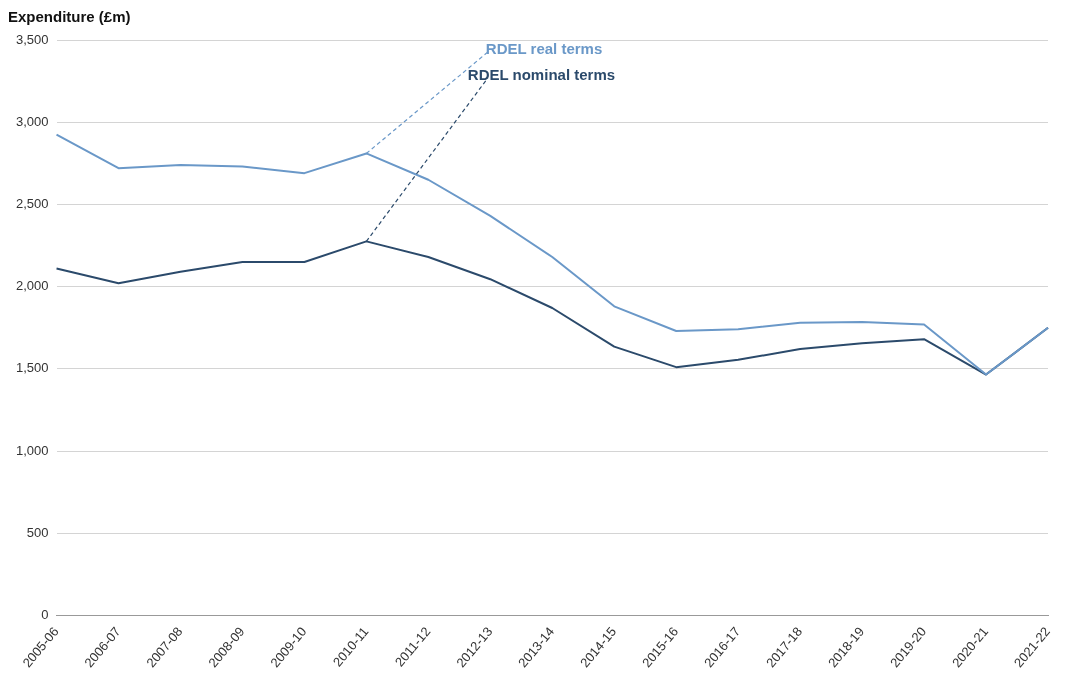 The width and height of the screenshot is (1066, 674). Describe the element at coordinates (32, 121) in the screenshot. I see `y-tick-label: 3,000` at that location.